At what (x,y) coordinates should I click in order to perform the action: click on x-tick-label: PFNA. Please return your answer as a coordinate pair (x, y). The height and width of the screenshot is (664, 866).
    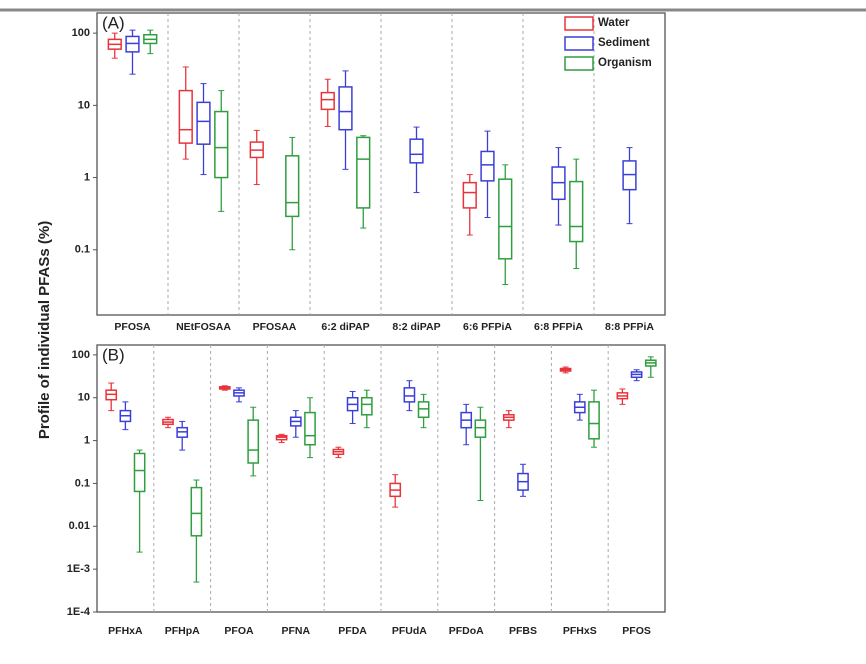
    Looking at the image, I should click on (296, 631).